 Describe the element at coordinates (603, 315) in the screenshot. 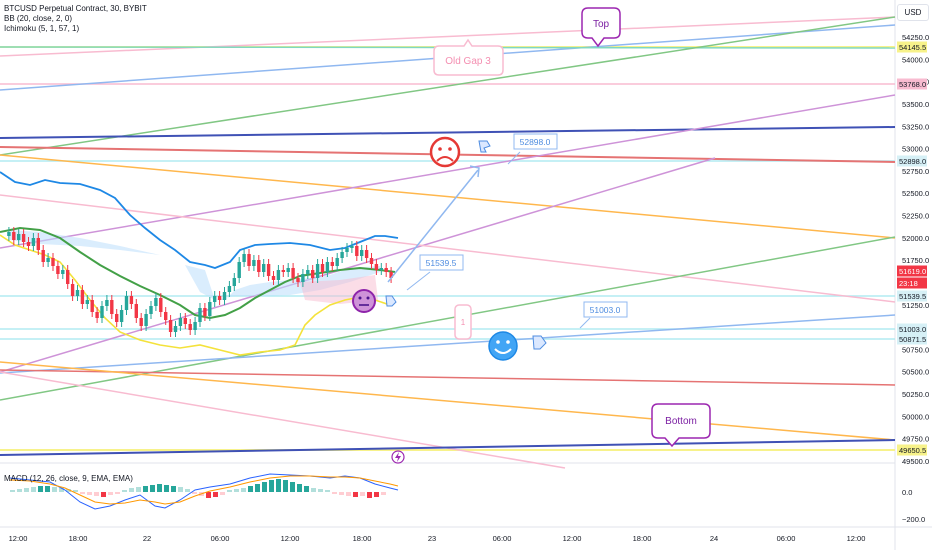

I see `callout-51003: 51003.0` at that location.